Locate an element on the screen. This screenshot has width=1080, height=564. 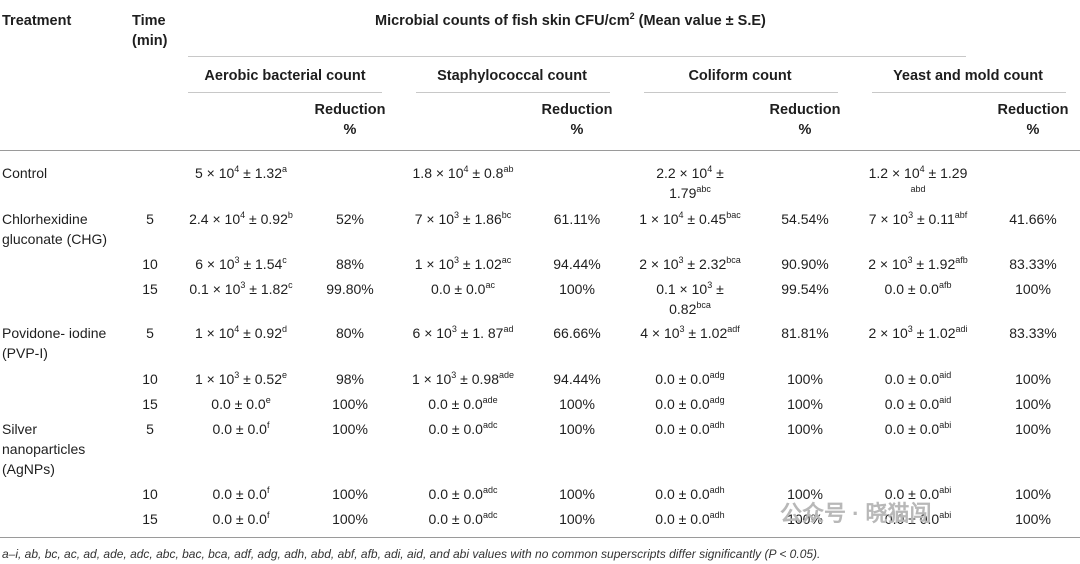
count-cell: 6 × 103 ± 1. 87ad is located at coordinates (463, 333).